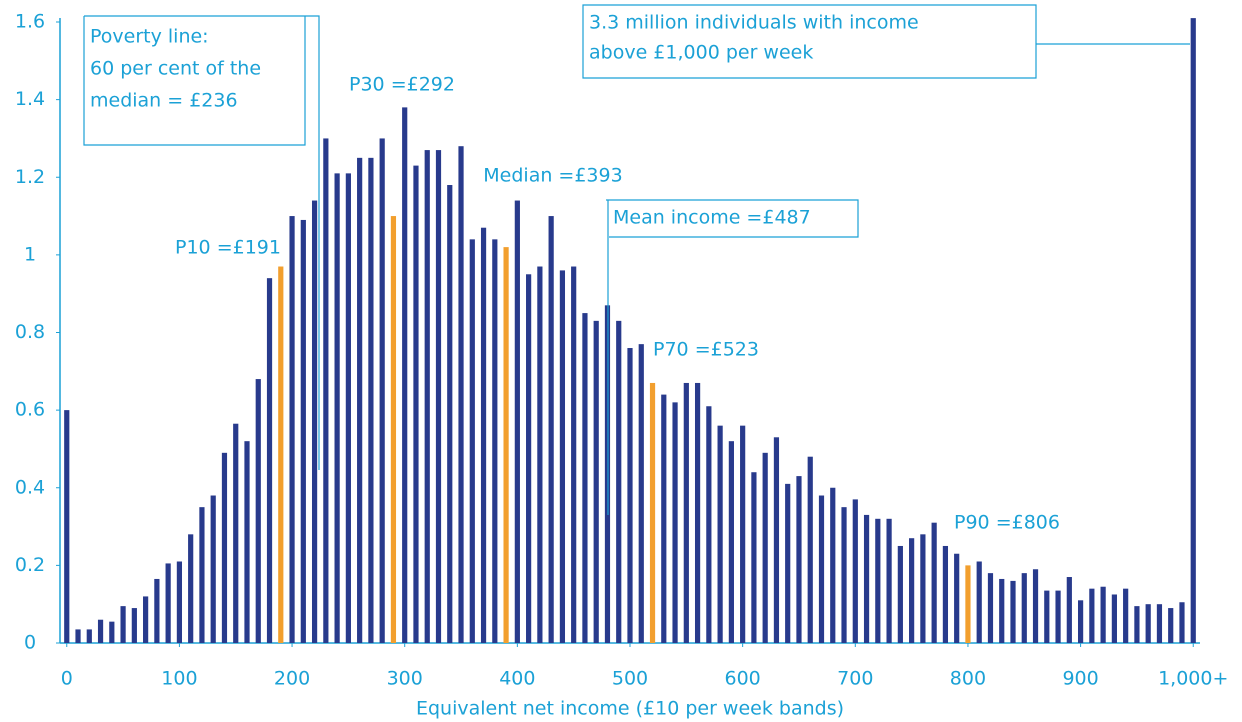 The height and width of the screenshot is (722, 1242). What do you see at coordinates (552, 176) in the screenshot?
I see `annotation: Median =£393` at bounding box center [552, 176].